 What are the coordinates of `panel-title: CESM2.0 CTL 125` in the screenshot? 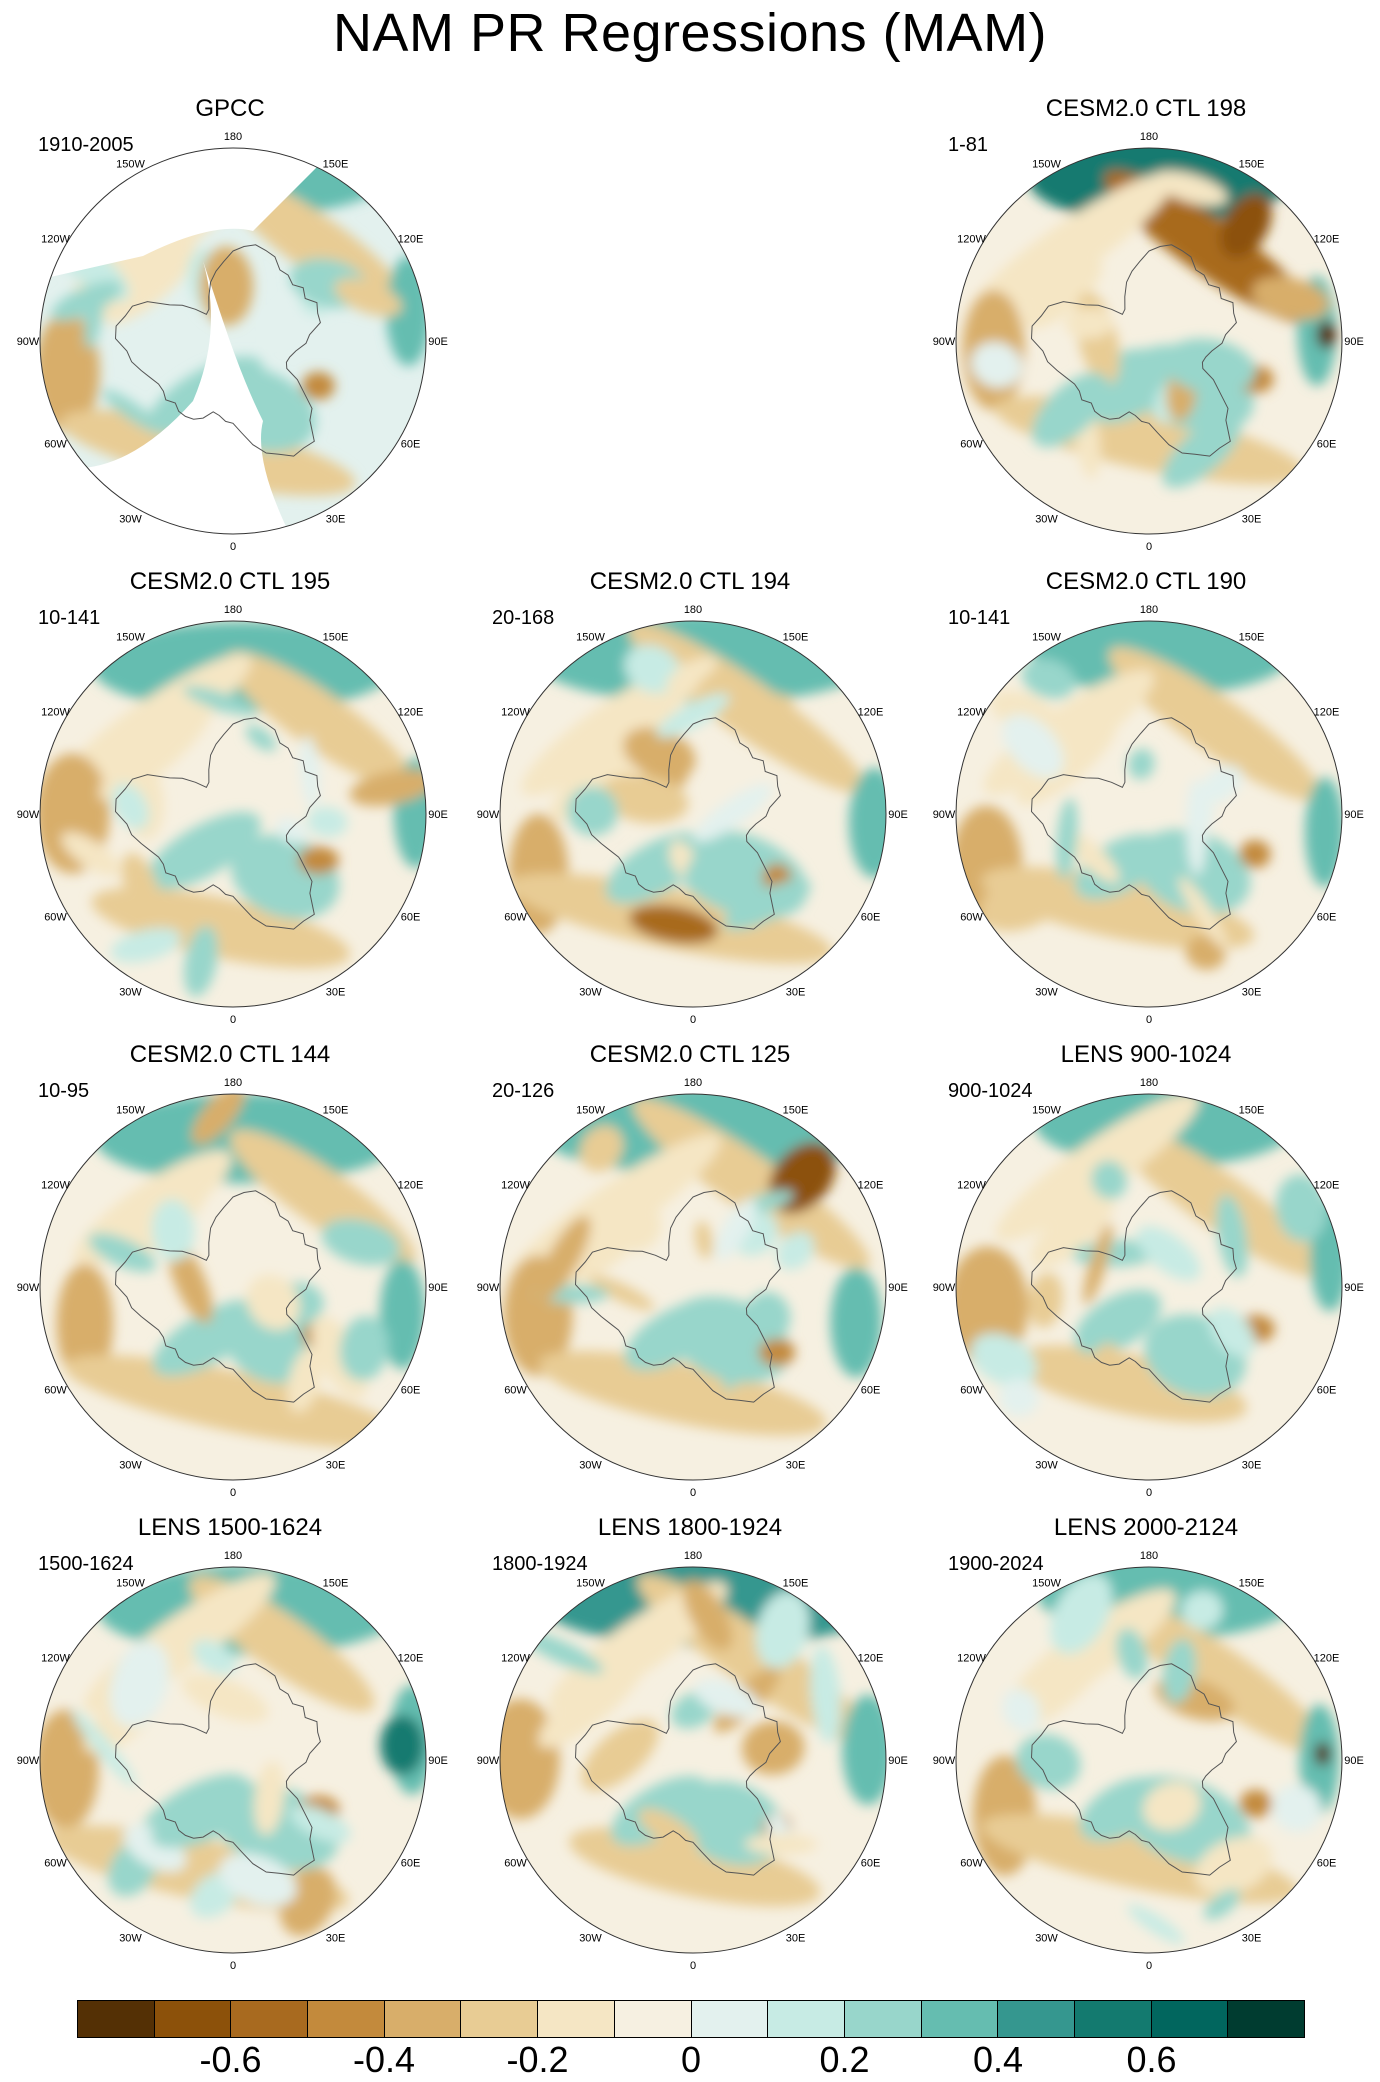 It's located at (690, 1054).